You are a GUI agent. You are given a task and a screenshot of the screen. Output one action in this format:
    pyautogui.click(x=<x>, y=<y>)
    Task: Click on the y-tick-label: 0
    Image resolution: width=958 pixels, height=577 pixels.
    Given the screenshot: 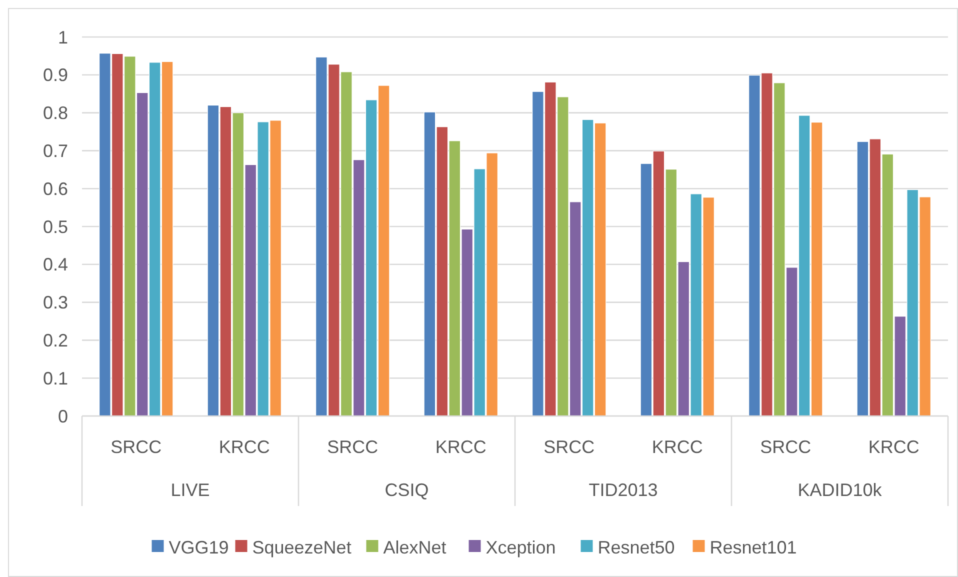 What is the action you would take?
    pyautogui.click(x=63, y=416)
    